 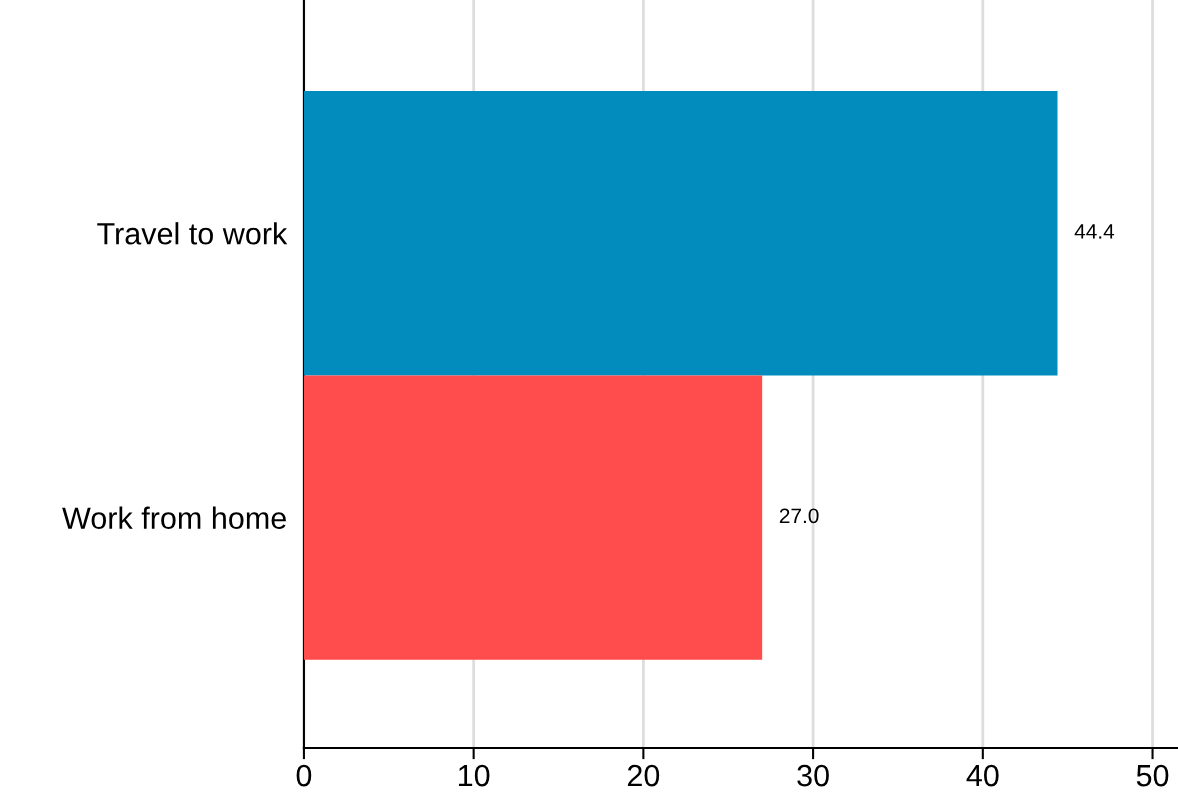 What do you see at coordinates (1094, 231) in the screenshot?
I see `data-label: 44.4` at bounding box center [1094, 231].